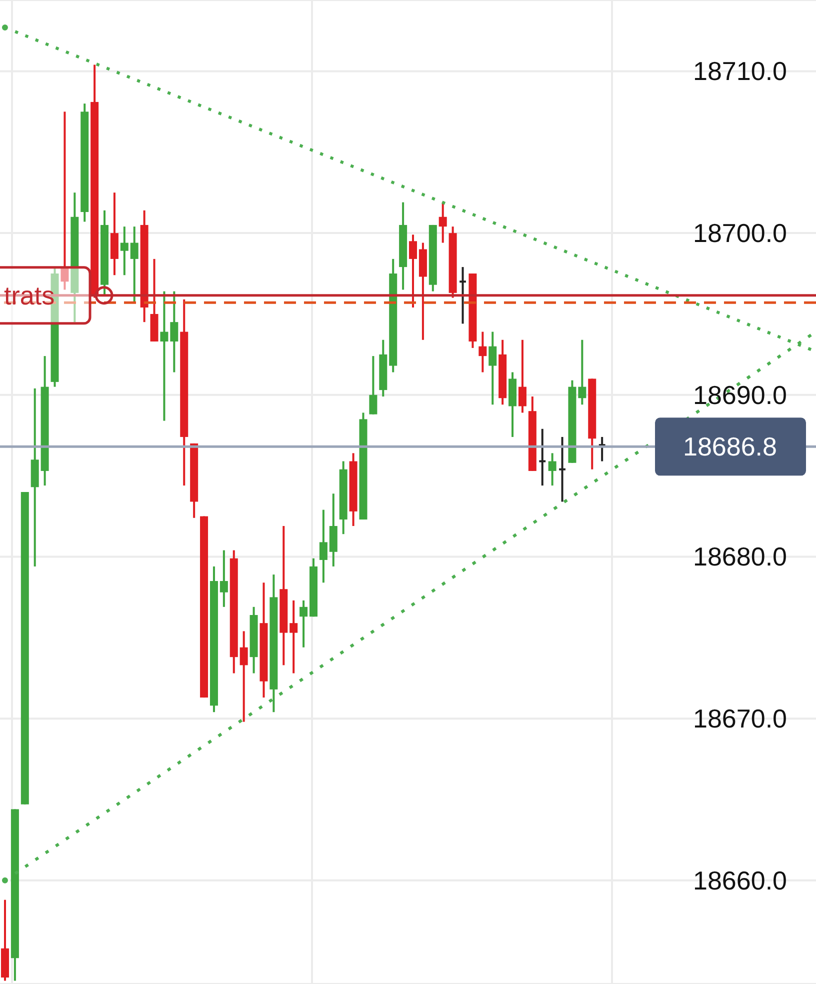 The height and width of the screenshot is (984, 816). I want to click on ref-line-label: 18686.8, so click(730, 447).